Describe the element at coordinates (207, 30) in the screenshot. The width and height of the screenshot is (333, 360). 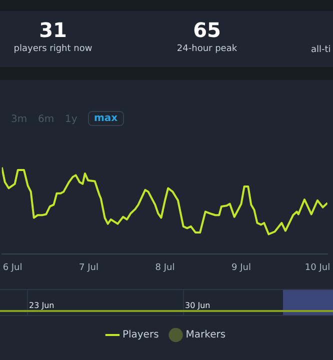
I see `text: 65` at that location.